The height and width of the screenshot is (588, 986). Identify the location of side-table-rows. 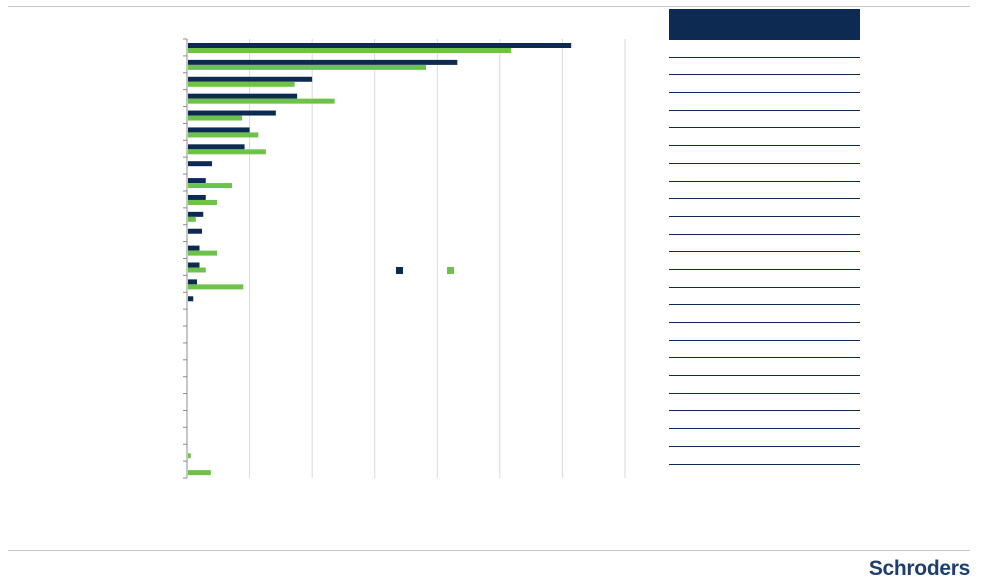
(764, 252).